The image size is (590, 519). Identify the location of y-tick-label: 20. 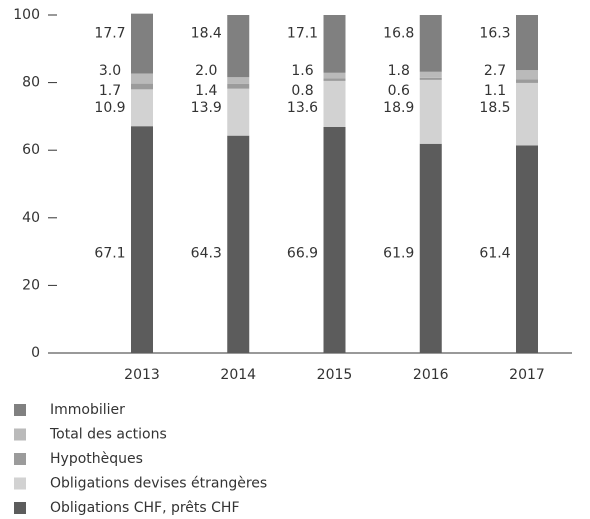
(31, 285).